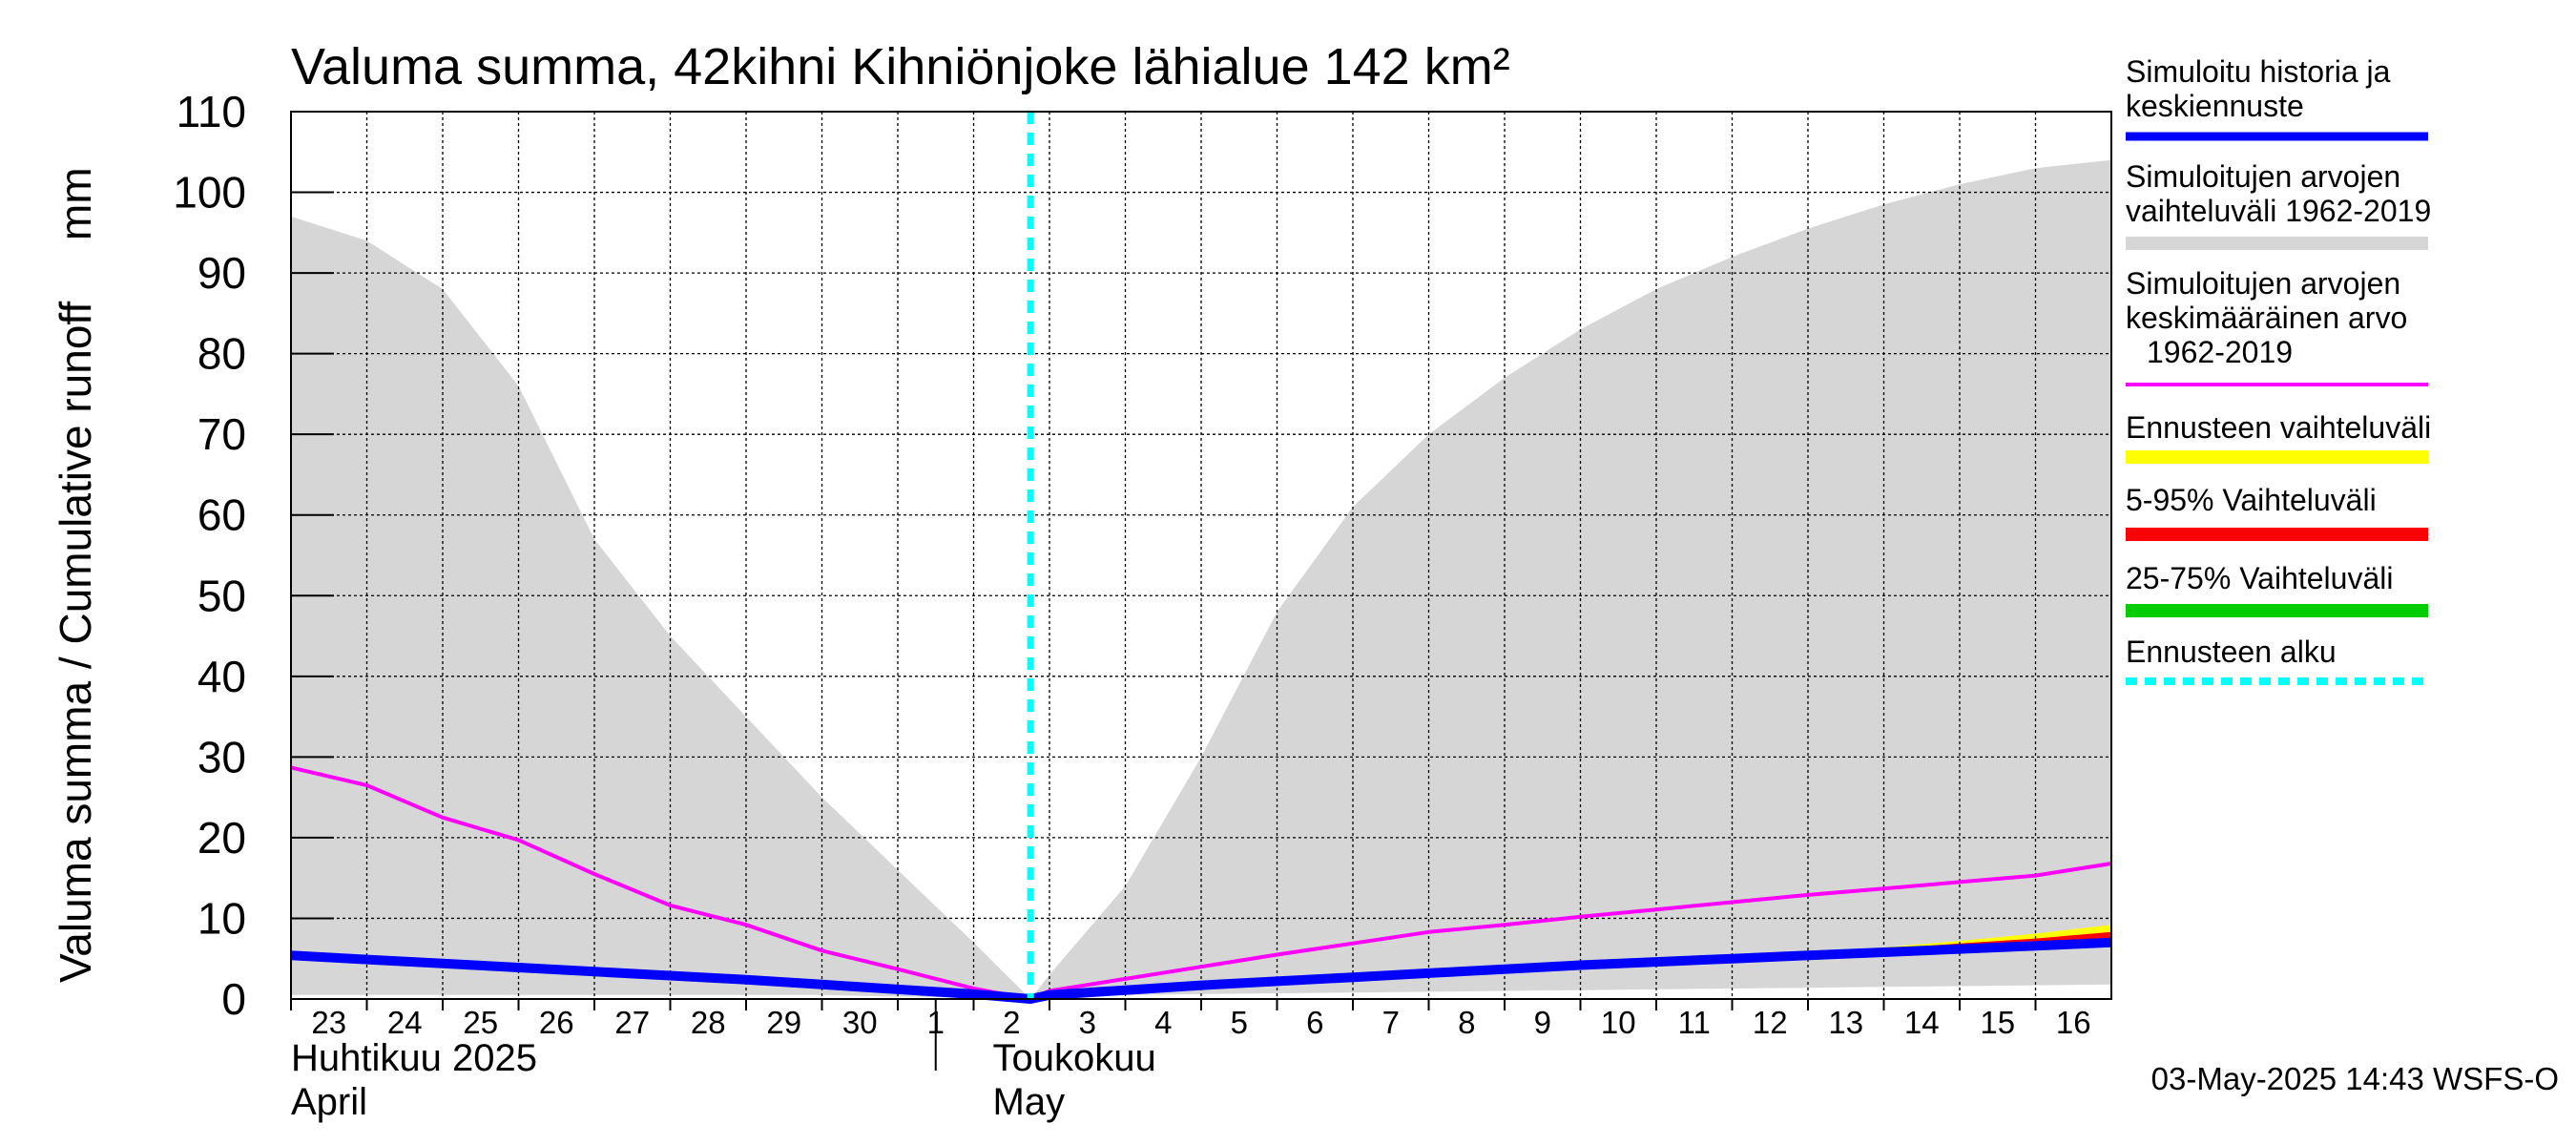  What do you see at coordinates (221, 273) in the screenshot?
I see `y-tick-label: 90` at bounding box center [221, 273].